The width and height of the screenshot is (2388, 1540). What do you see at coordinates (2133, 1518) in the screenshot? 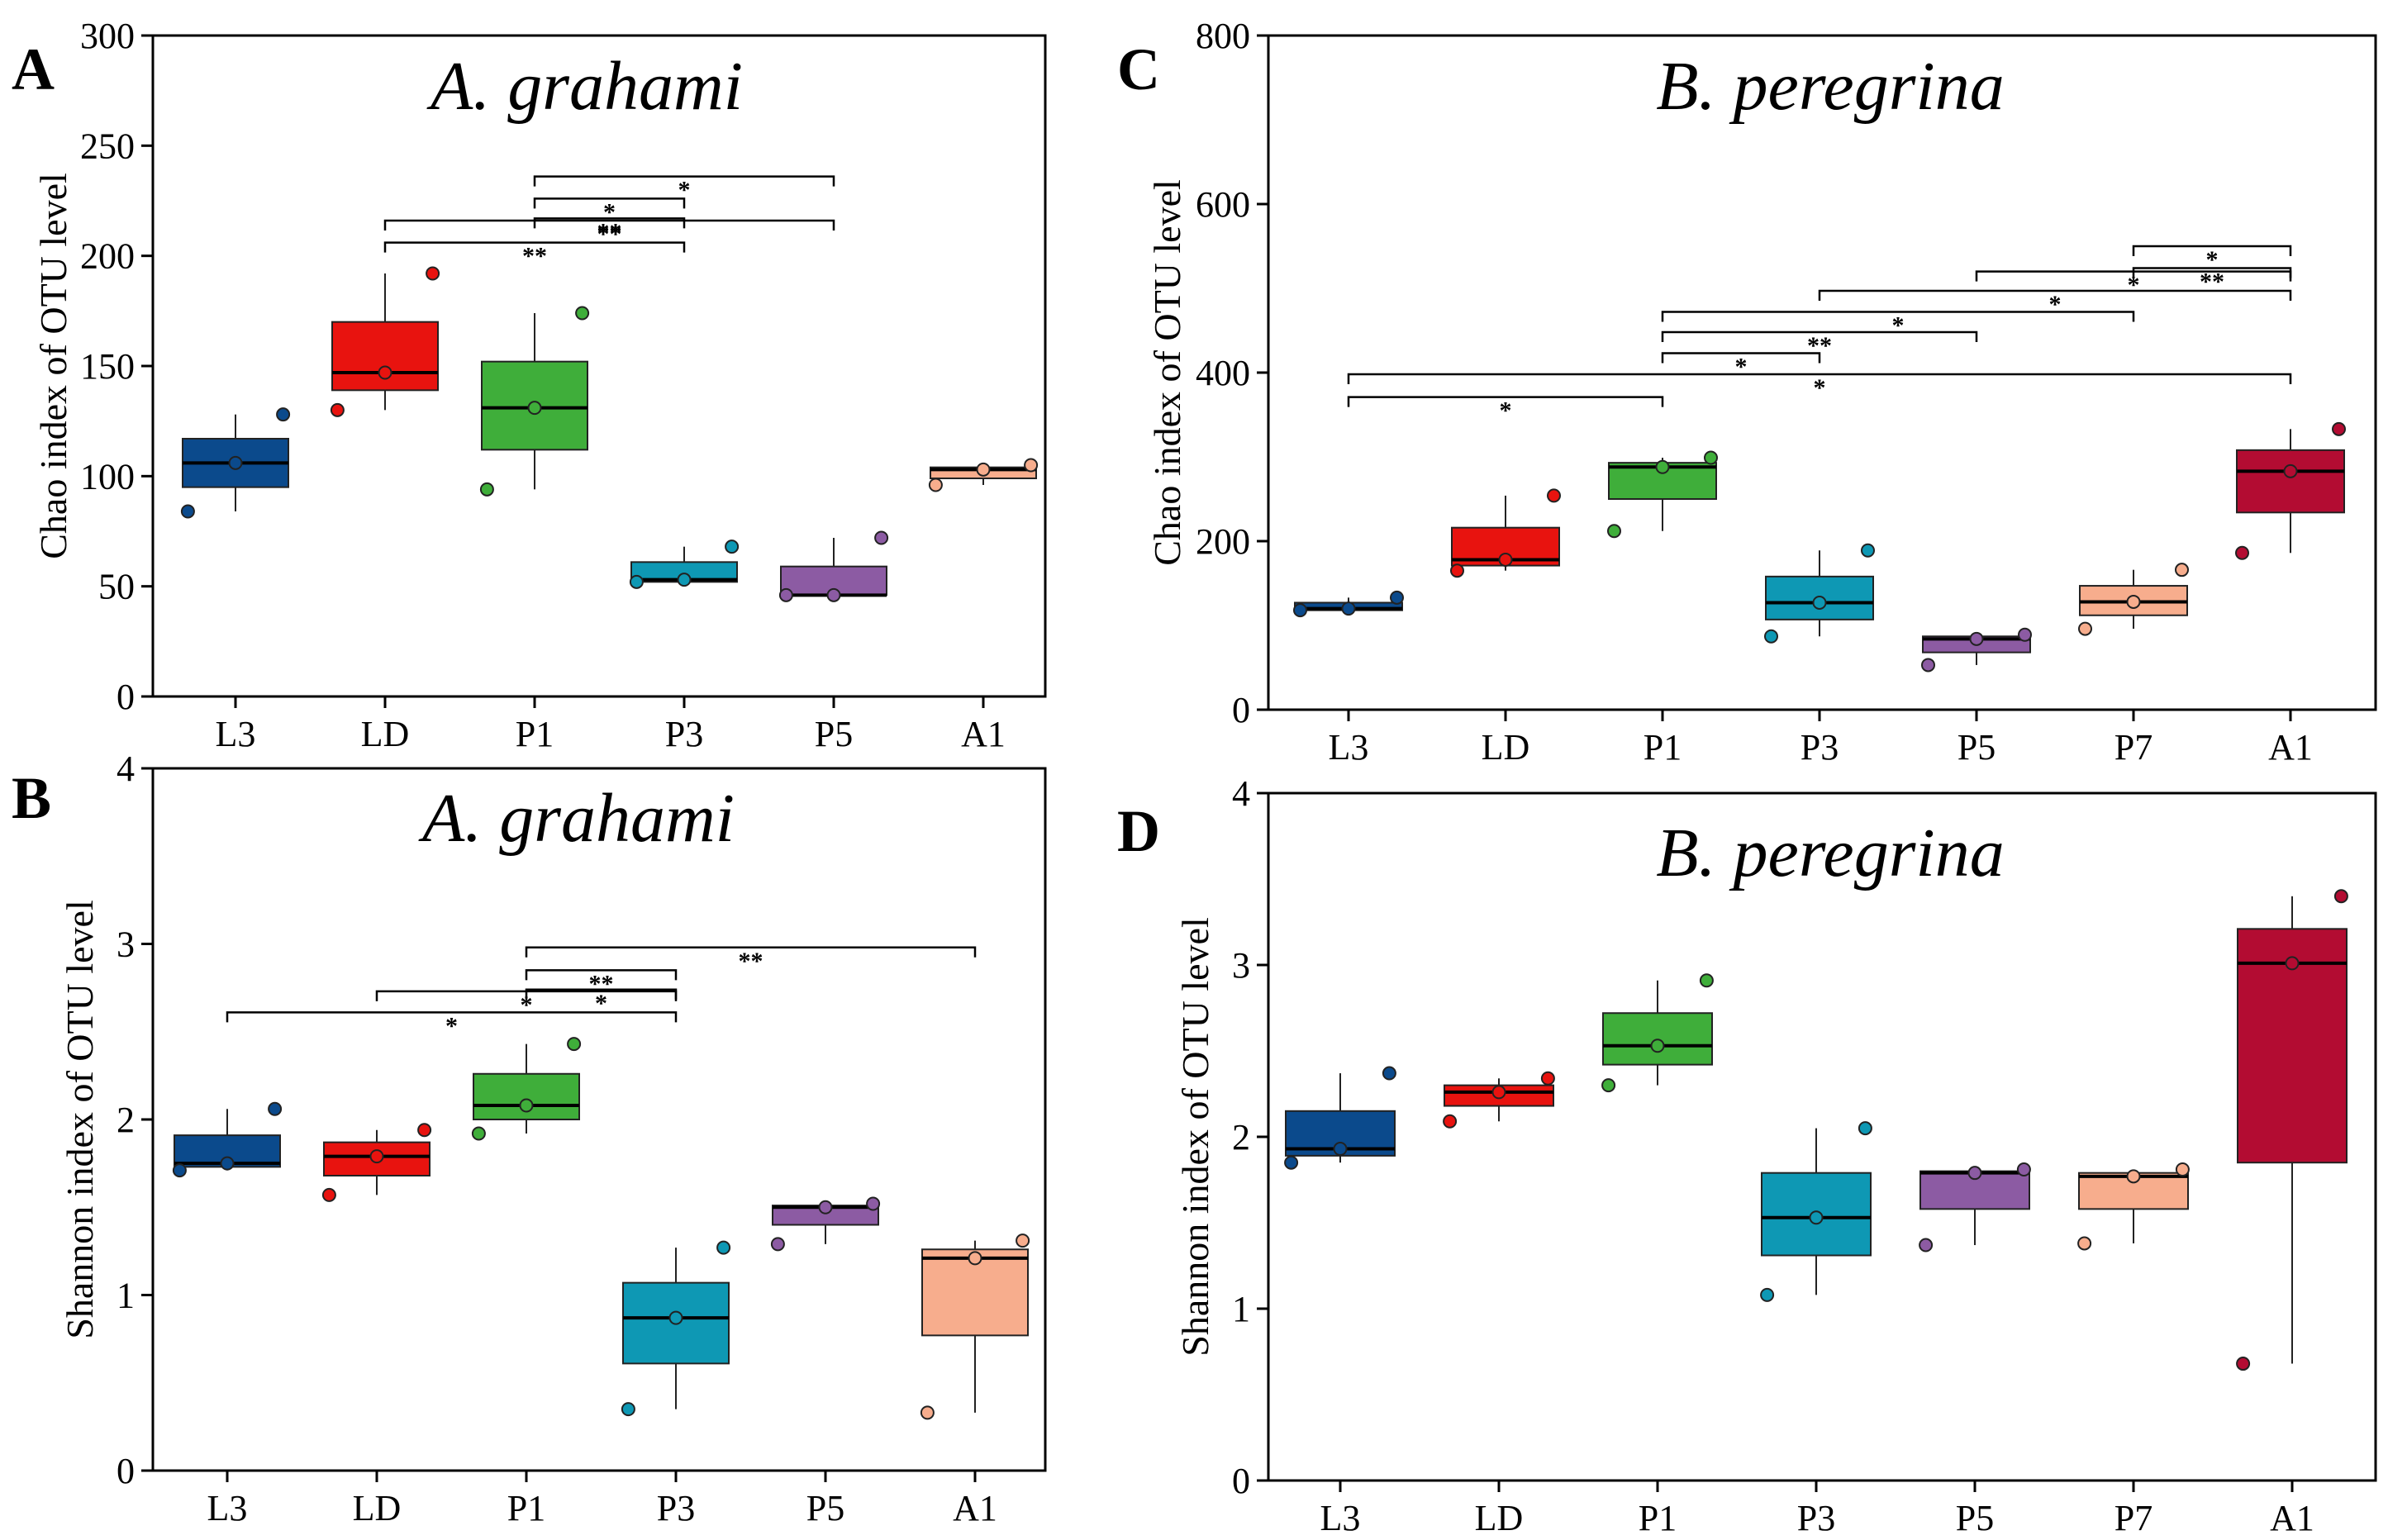
I see `x-tick-label: P7` at bounding box center [2133, 1518].